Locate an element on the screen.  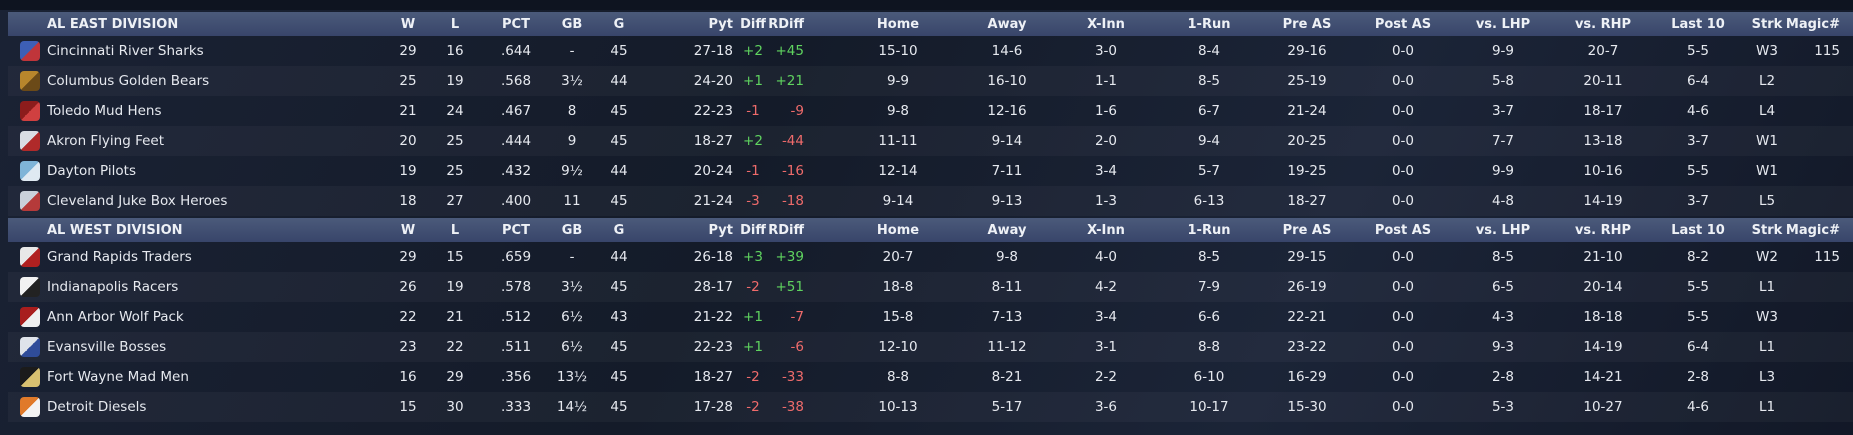
team-name: Evansville Bosses is located at coordinates (107, 347).